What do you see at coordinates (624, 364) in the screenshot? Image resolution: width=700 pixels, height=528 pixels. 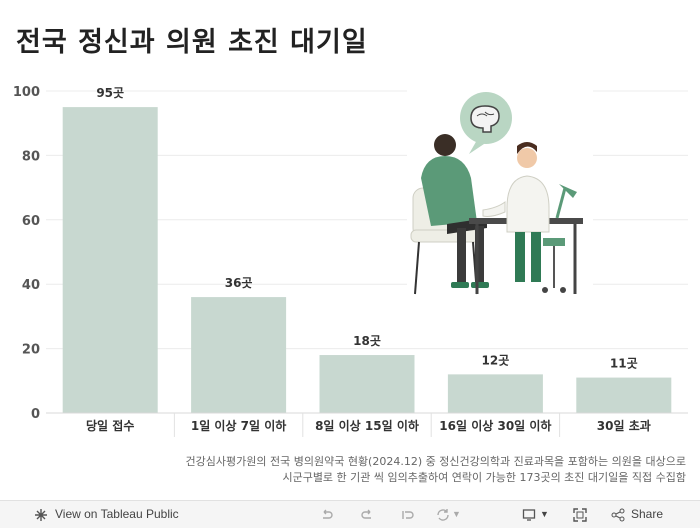 I see `data-label: 11곳` at bounding box center [624, 364].